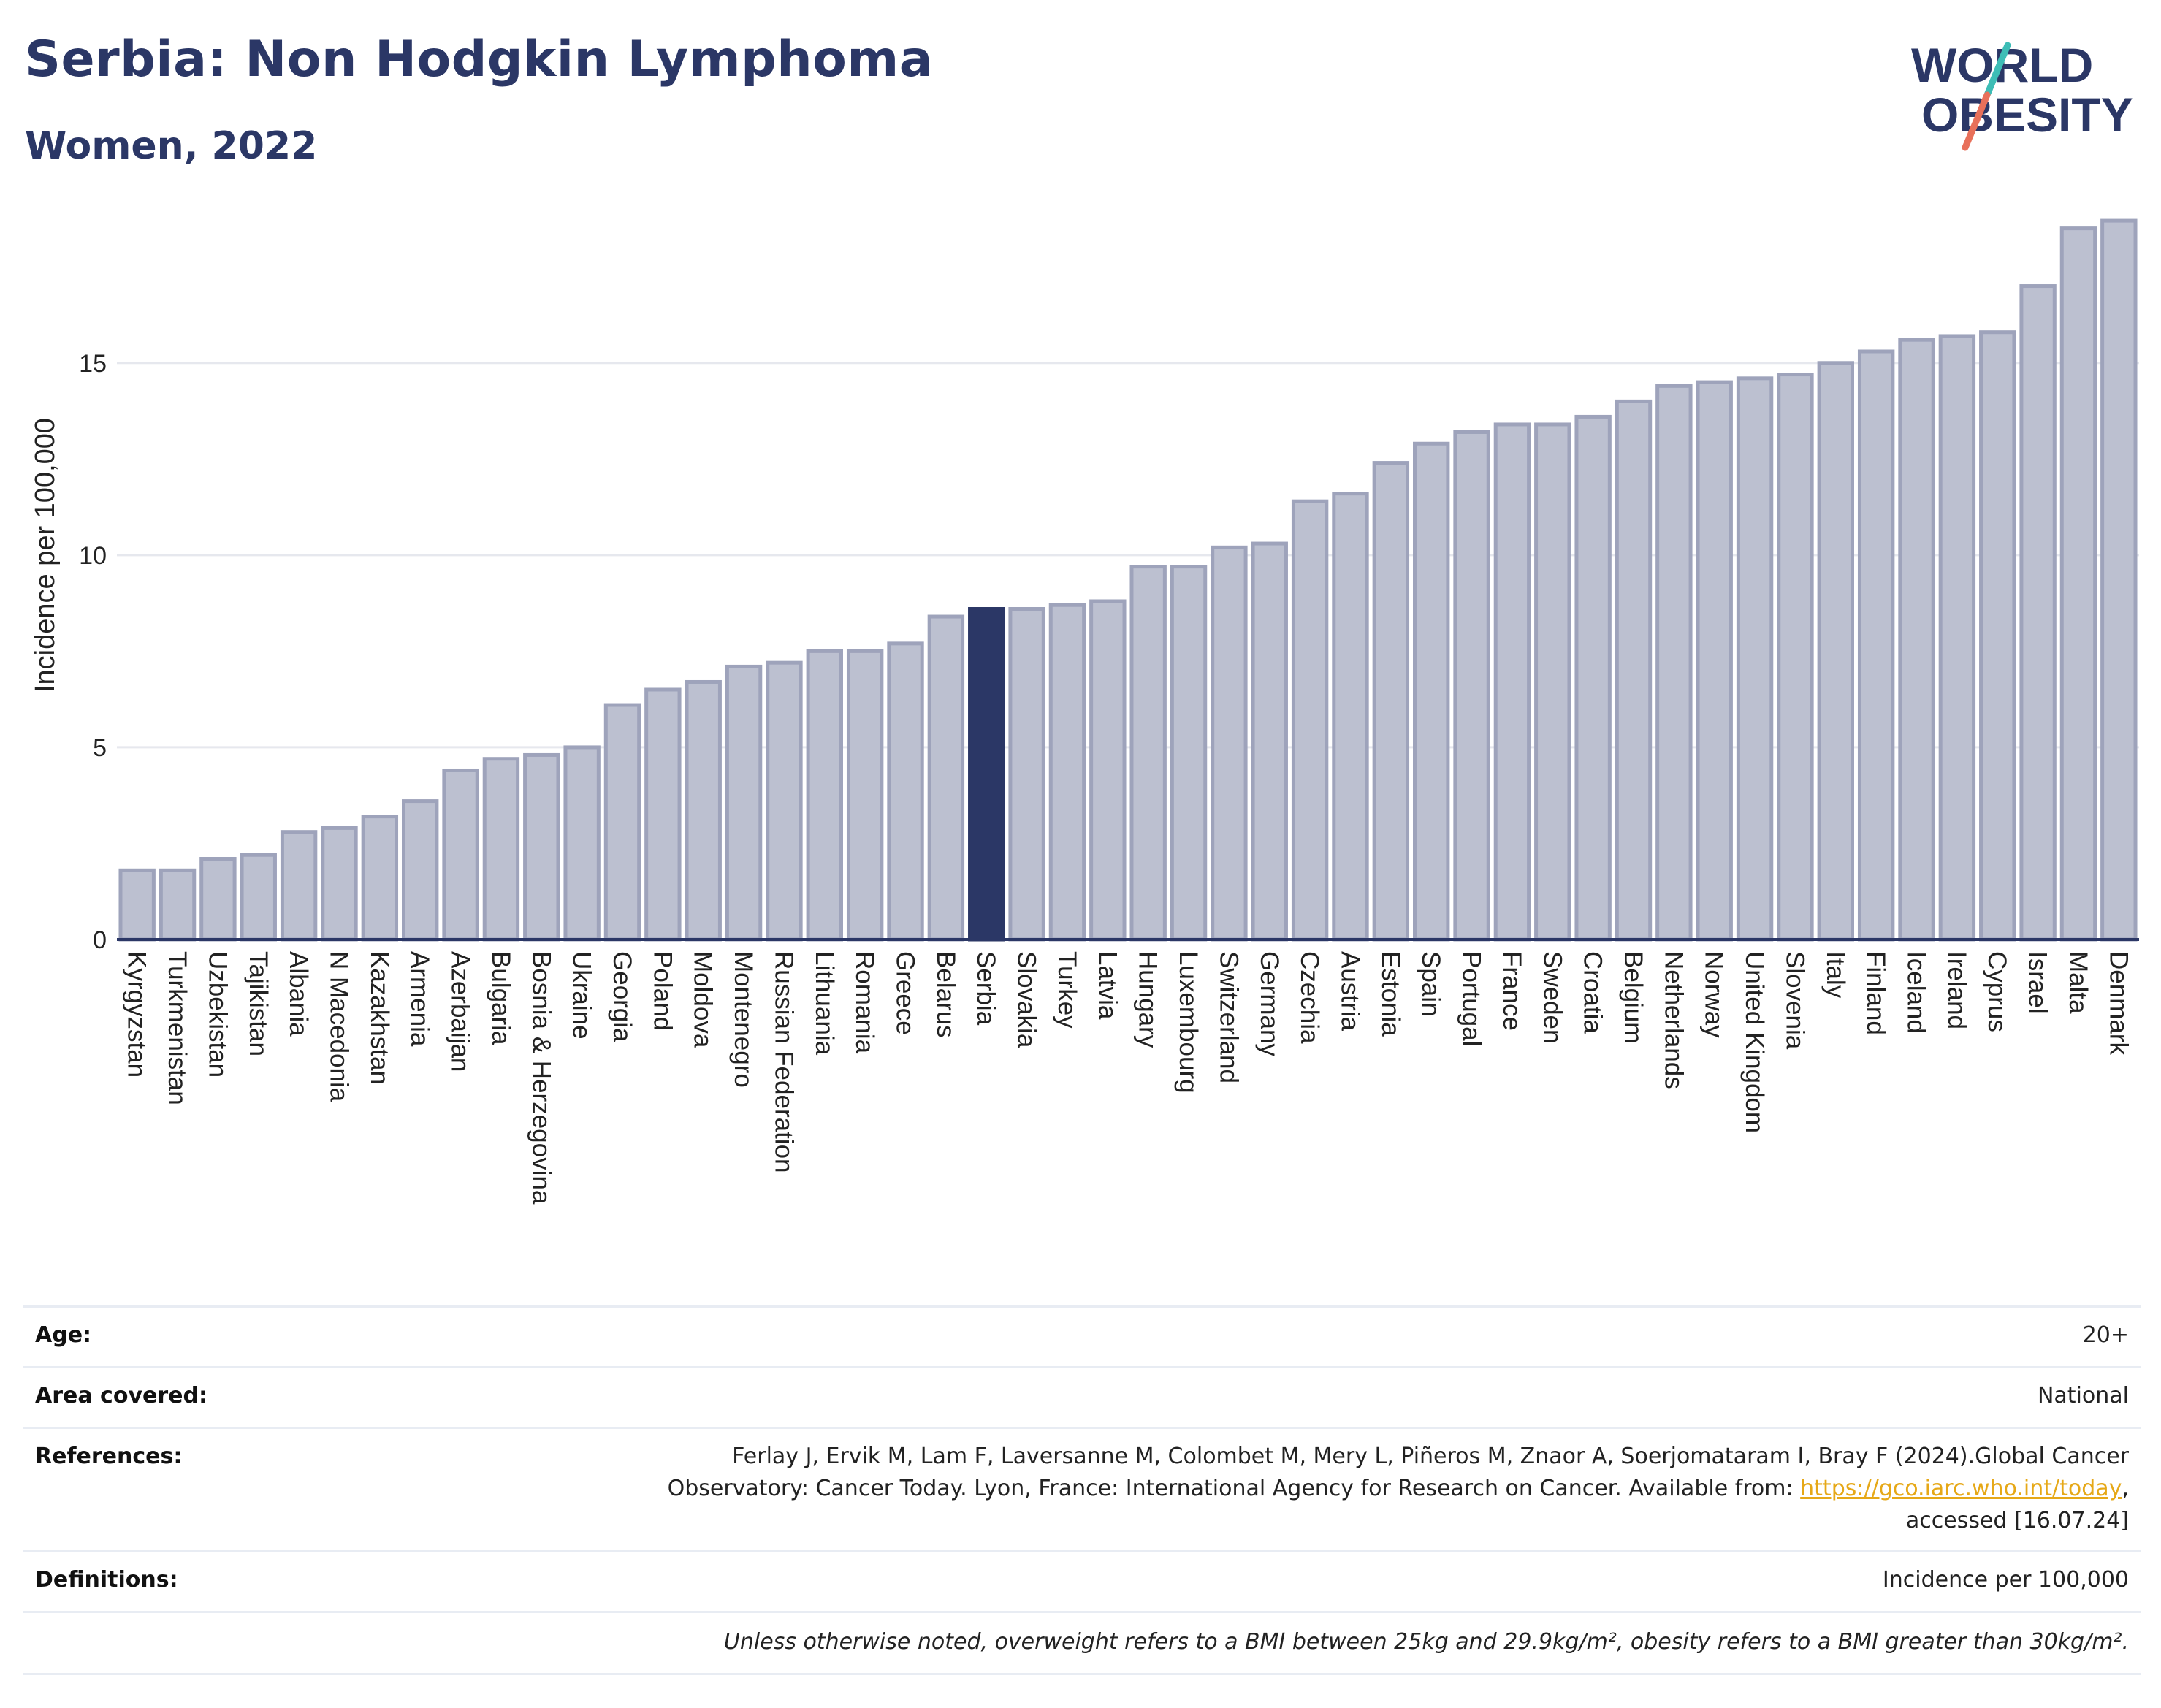 This screenshot has height=1708, width=2161. Describe the element at coordinates (1082, 1674) in the screenshot. I see `meta-bottom-rule` at that location.